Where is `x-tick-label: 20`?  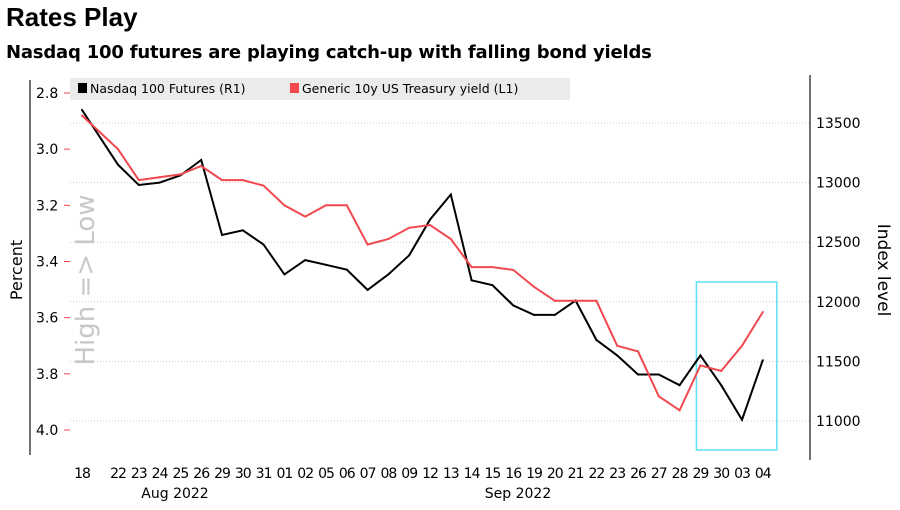 x-tick-label: 20 is located at coordinates (555, 474).